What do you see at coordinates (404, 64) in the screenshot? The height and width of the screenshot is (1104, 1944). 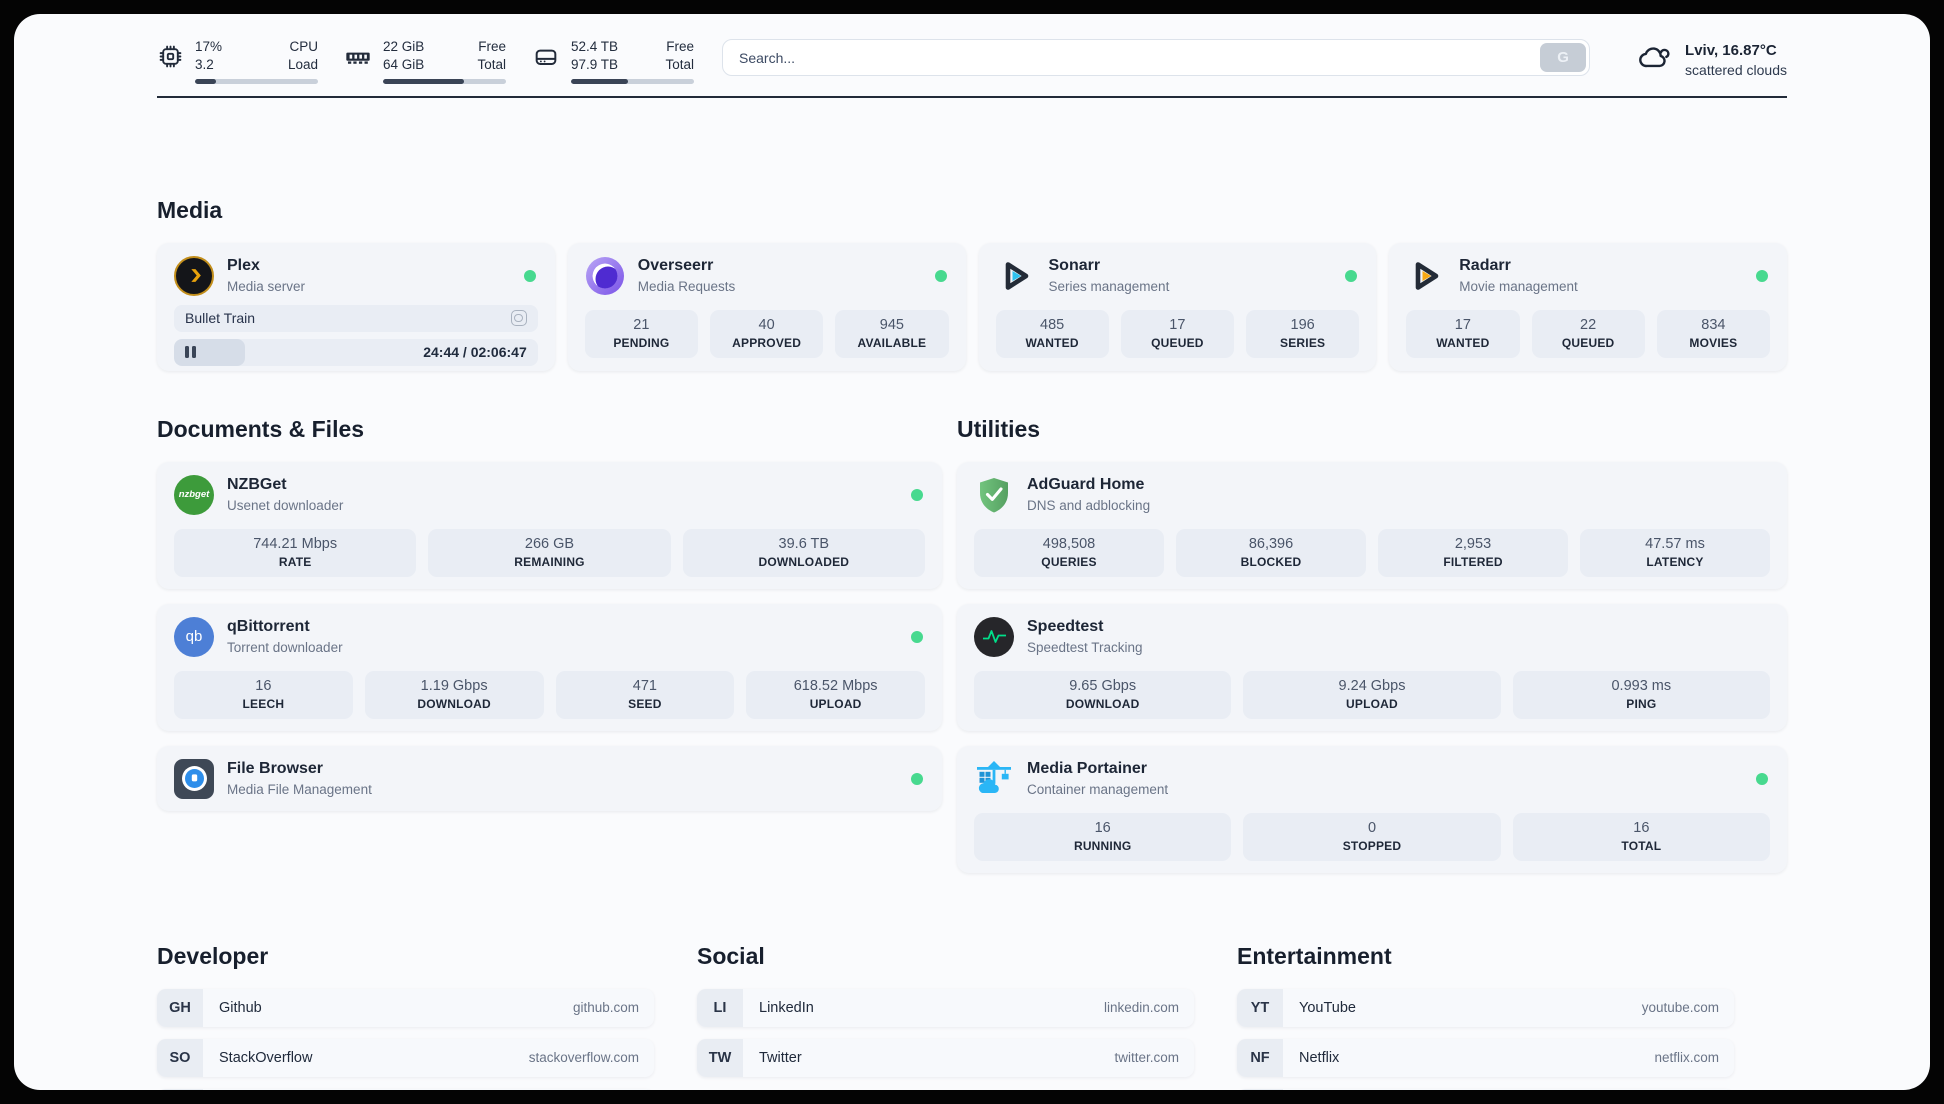 I see `ram-total-value: 64 GiB` at bounding box center [404, 64].